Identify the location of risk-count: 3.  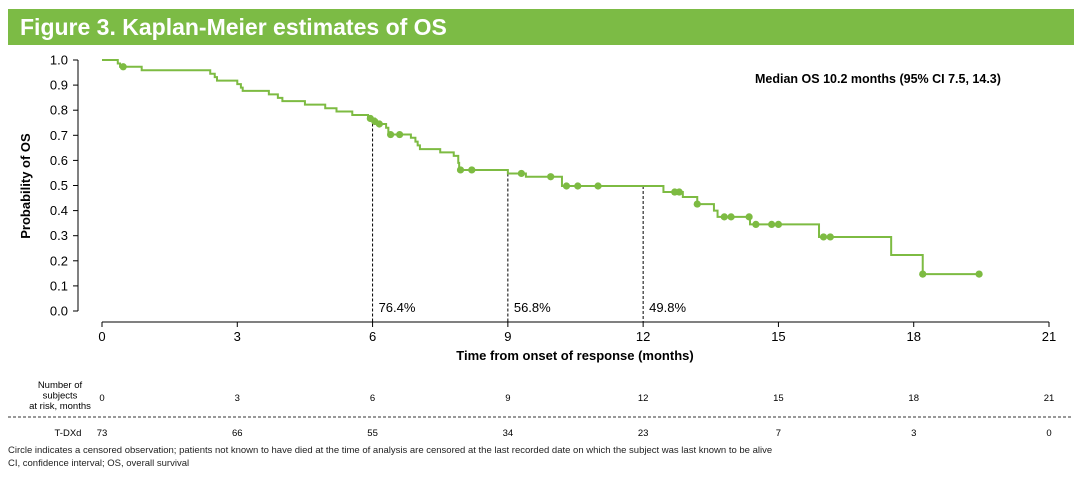
(913, 433).